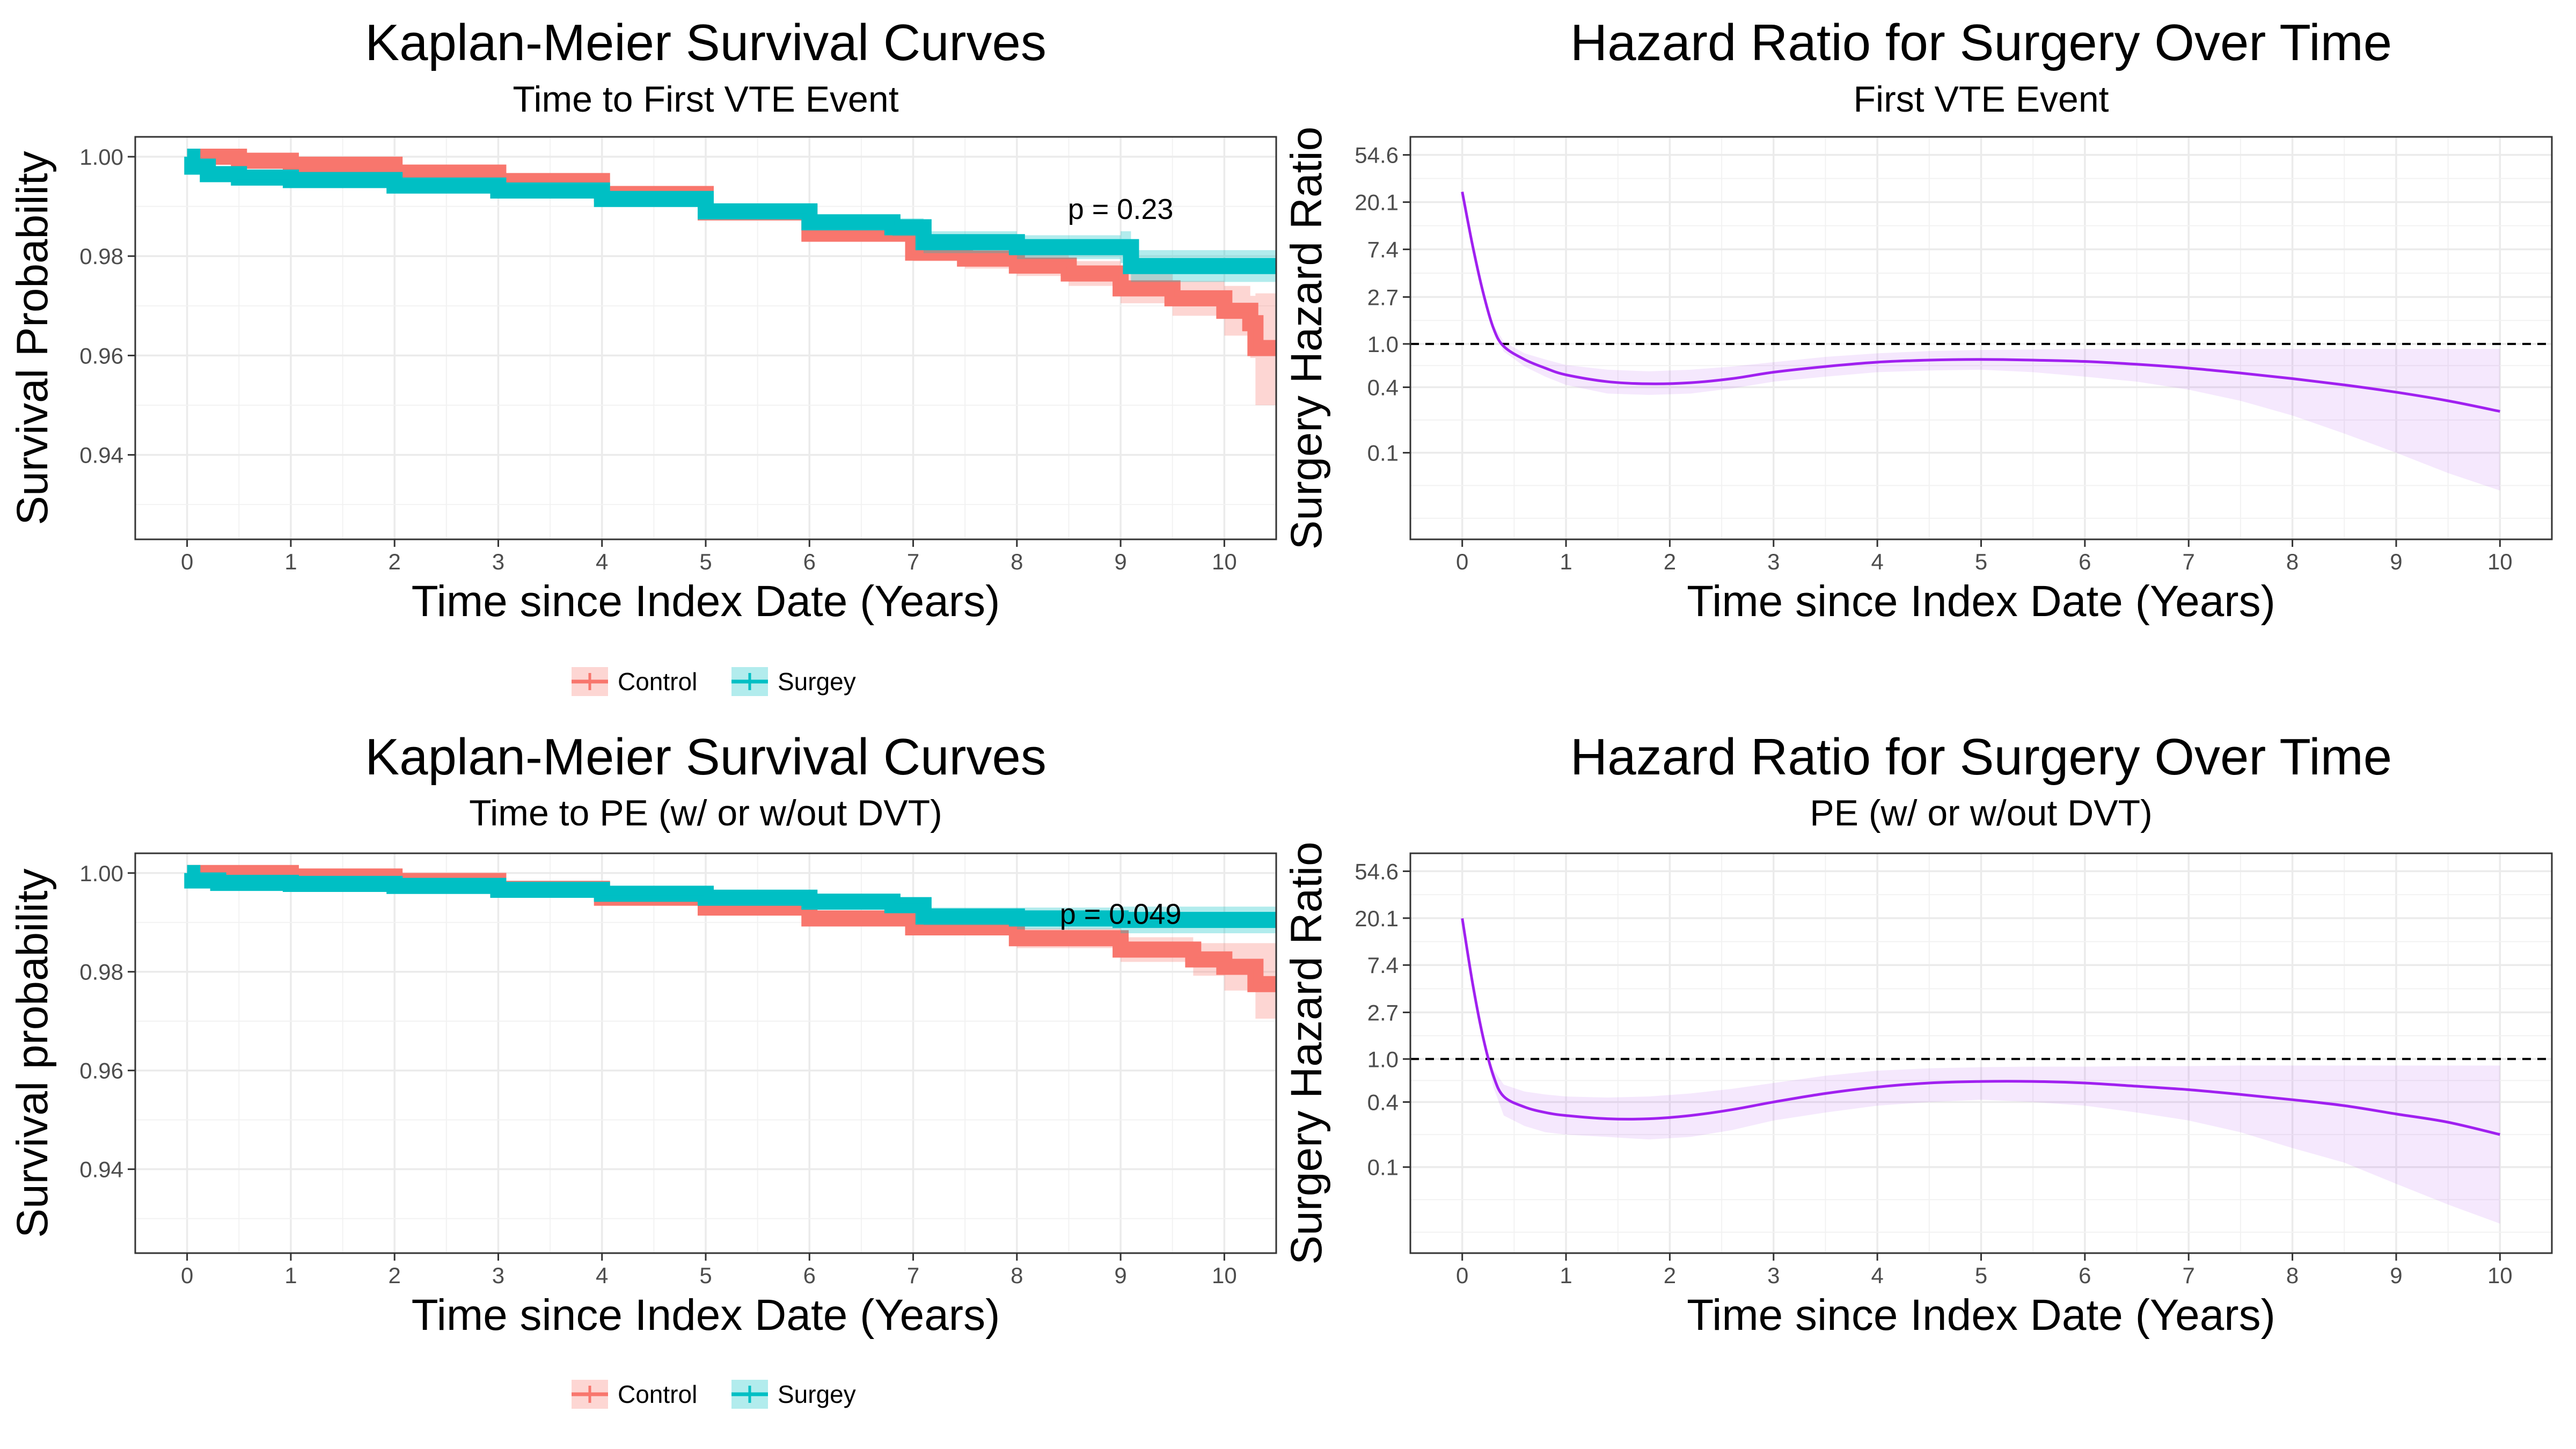  Describe the element at coordinates (32, 1053) in the screenshot. I see `y-axis-title: Survival probability` at that location.